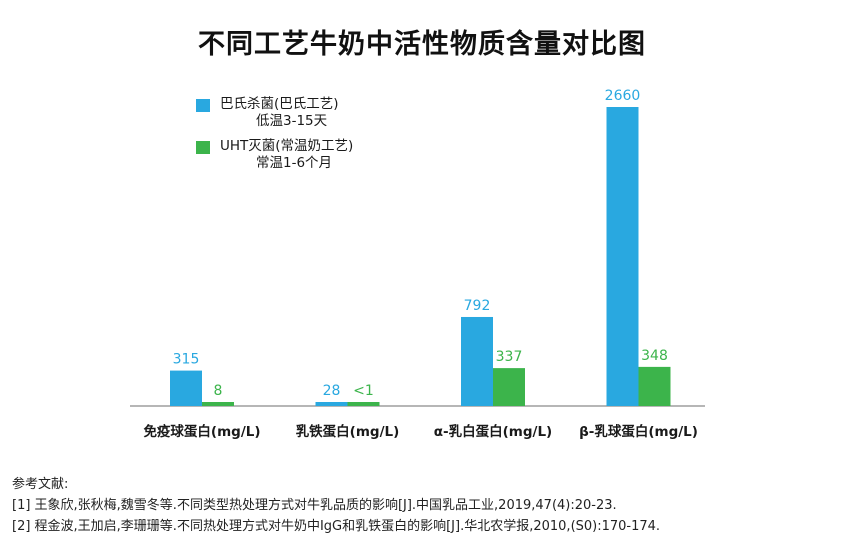  Describe the element at coordinates (623, 96) in the screenshot. I see `data-label-series-1-category-4: 2660` at that location.